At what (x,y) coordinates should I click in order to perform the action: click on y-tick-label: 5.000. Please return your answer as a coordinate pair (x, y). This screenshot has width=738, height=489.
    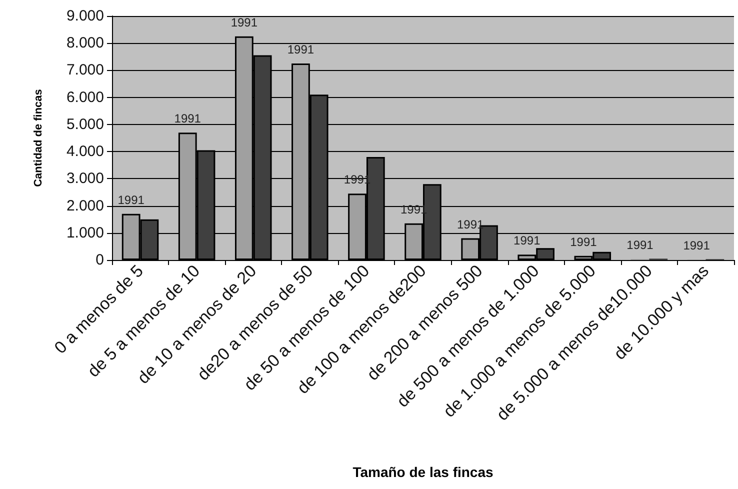
    Looking at the image, I should click on (85, 124).